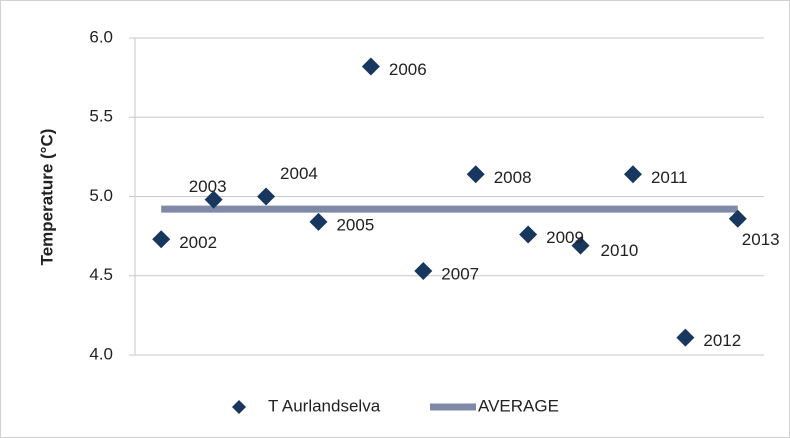  What do you see at coordinates (620, 250) in the screenshot?
I see `point-label: 2010` at bounding box center [620, 250].